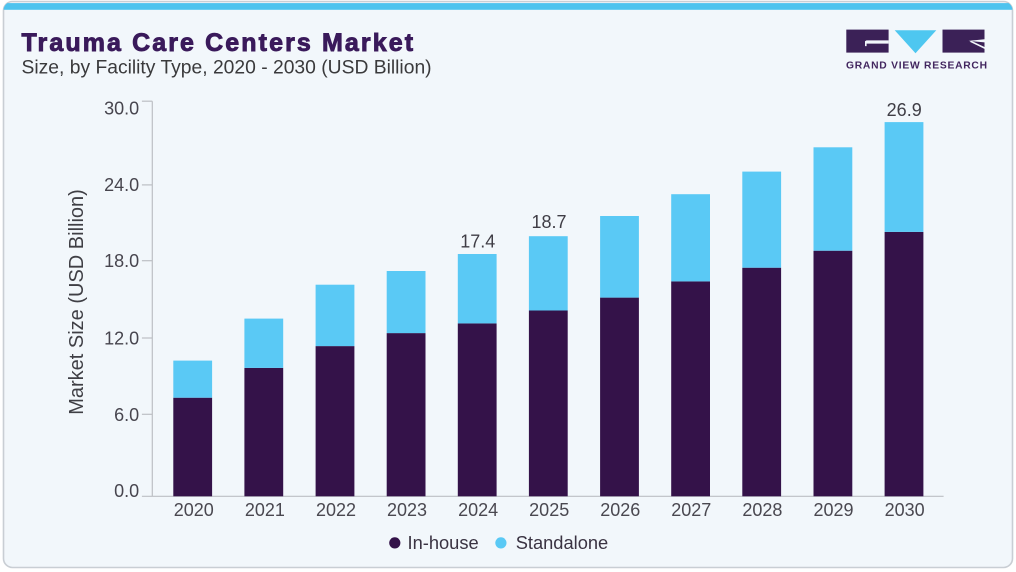  I want to click on svg-text: 2027, so click(691, 510).